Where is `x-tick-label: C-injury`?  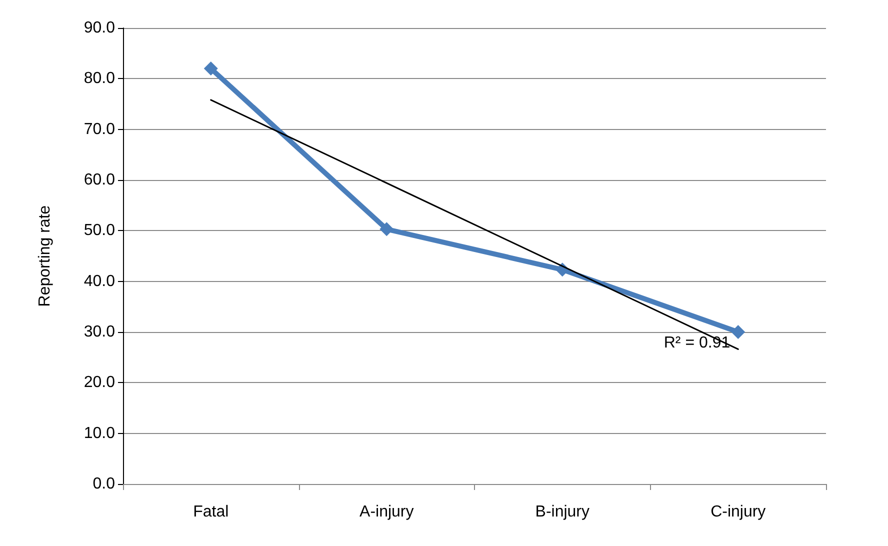
x-tick-label: C-injury is located at coordinates (738, 512).